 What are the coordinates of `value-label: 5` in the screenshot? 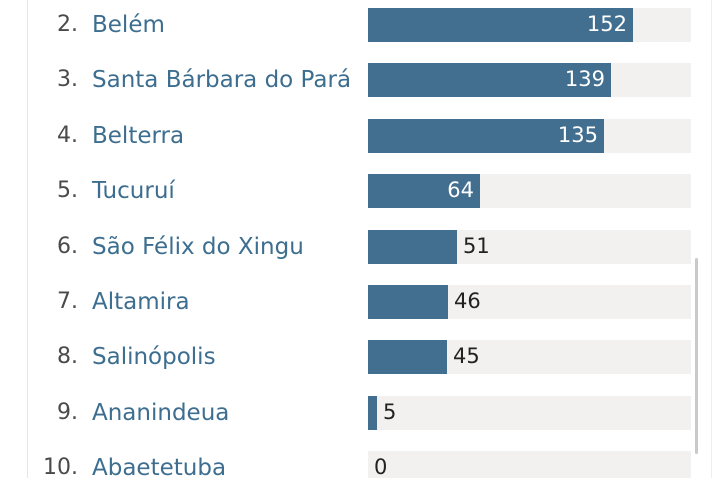 It's located at (390, 411).